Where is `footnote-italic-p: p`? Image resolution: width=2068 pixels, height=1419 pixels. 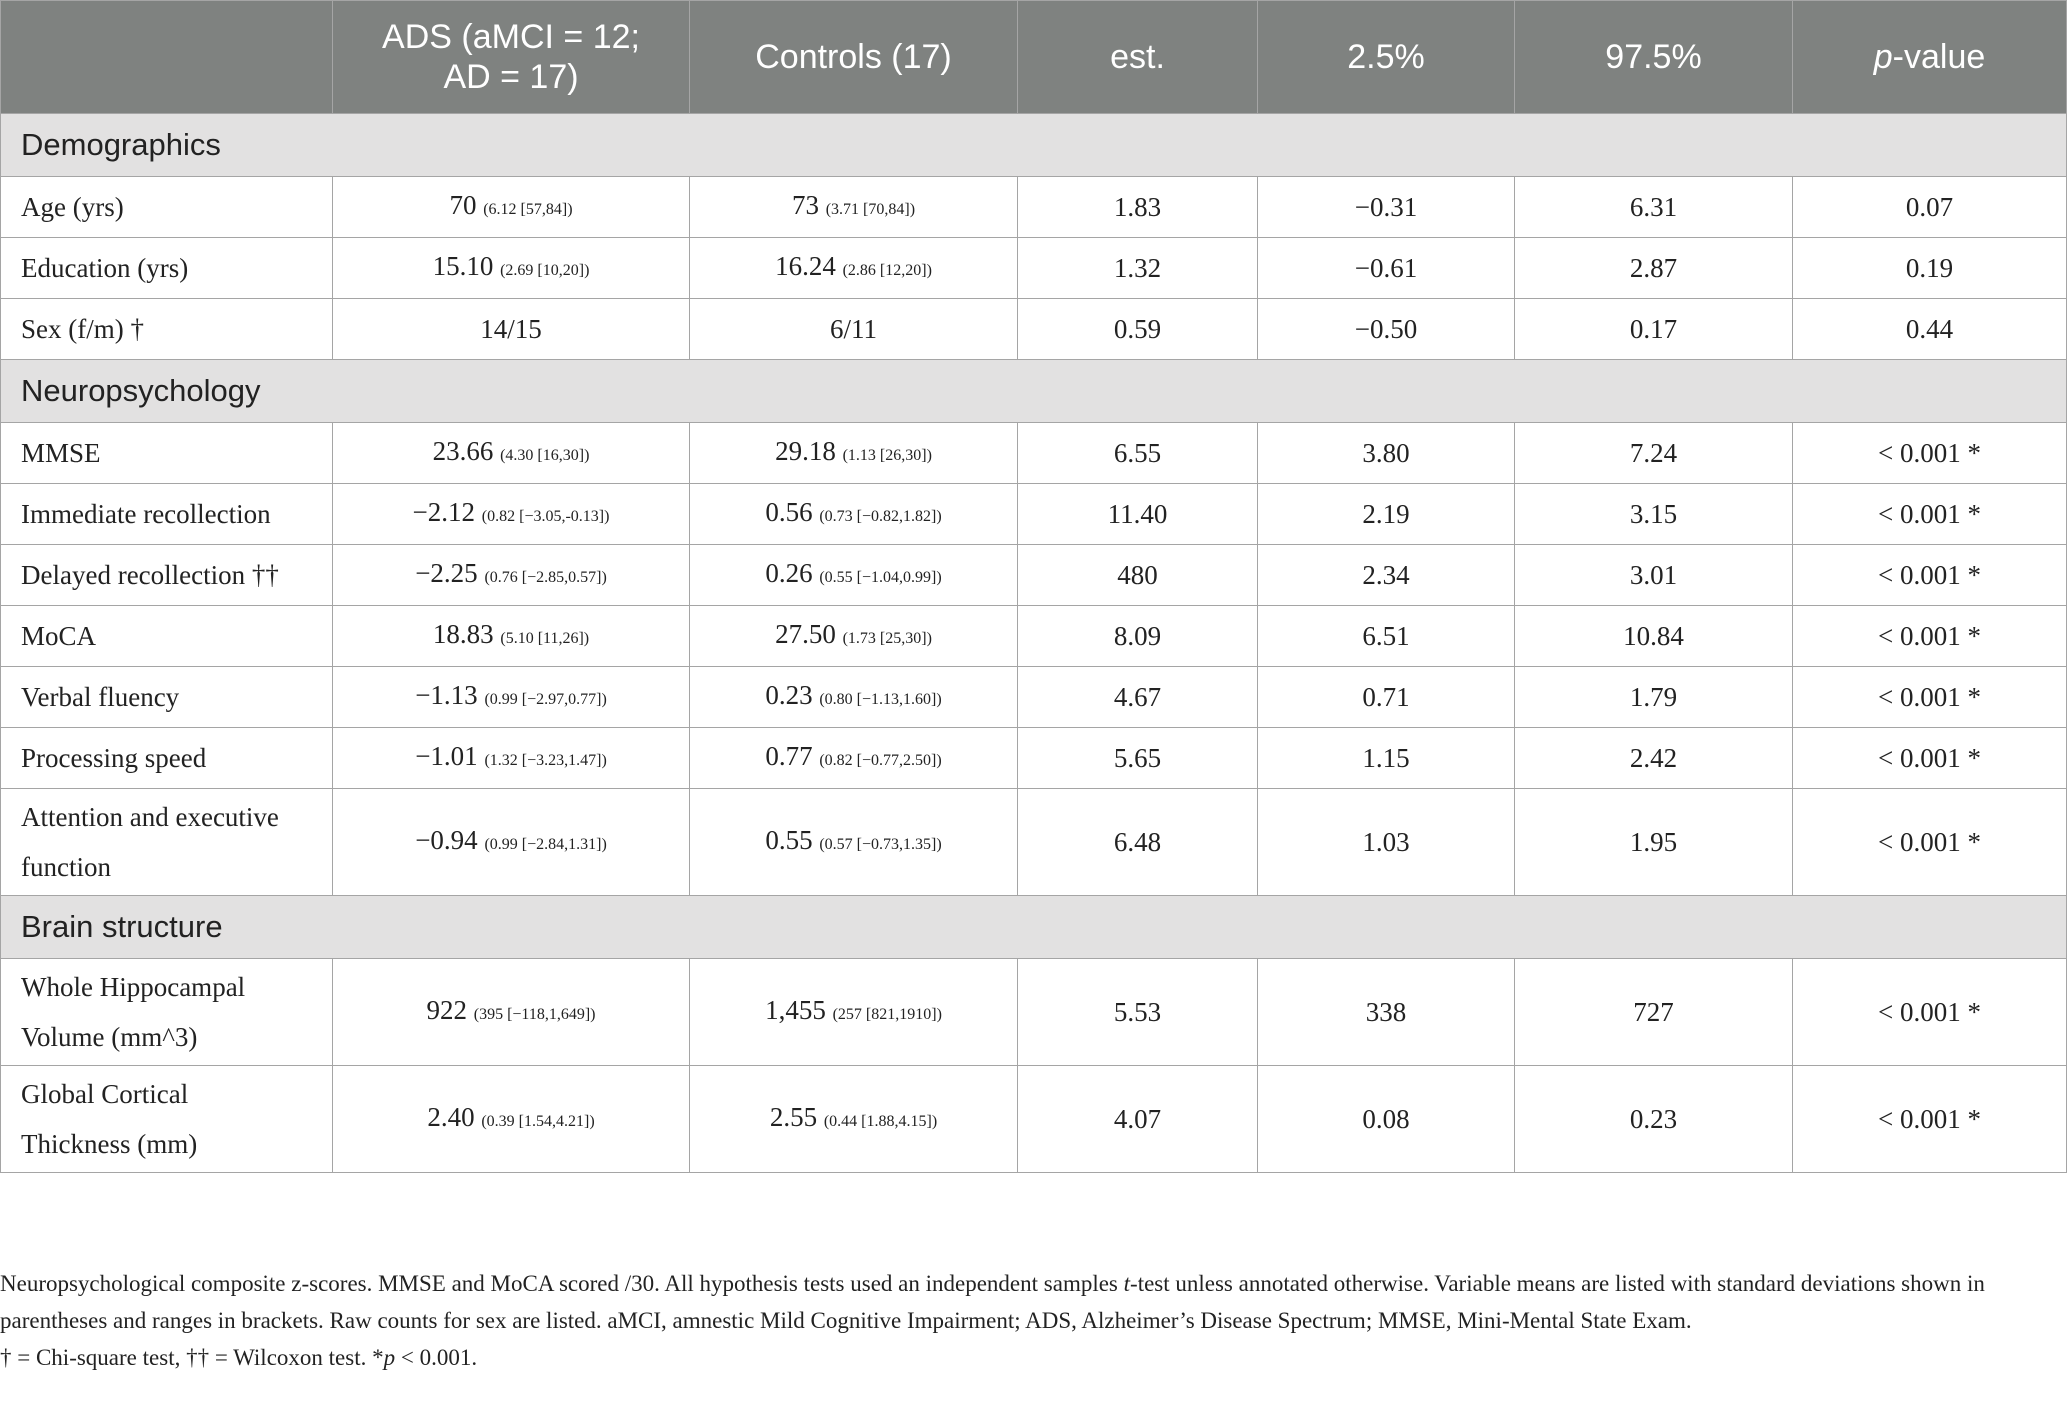
footnote-italic-p: p is located at coordinates (389, 1357).